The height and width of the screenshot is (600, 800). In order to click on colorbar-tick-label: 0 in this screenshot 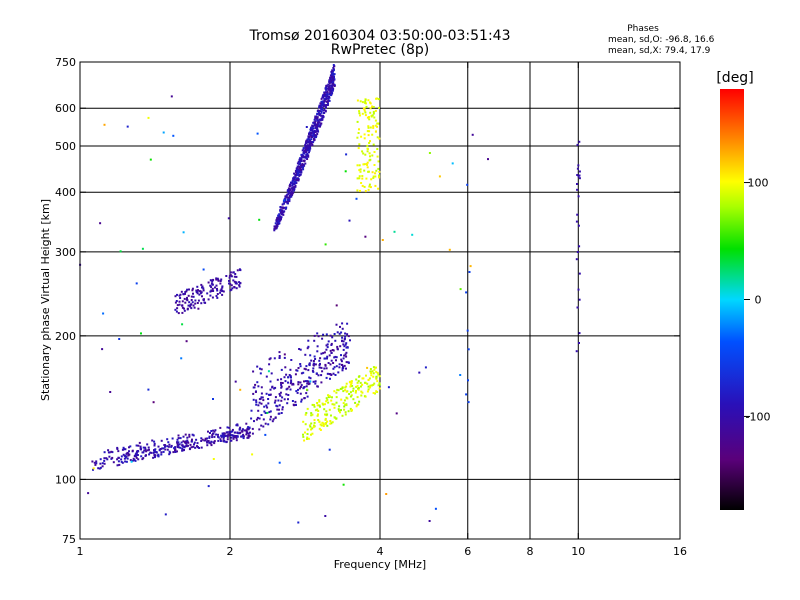, I will do `click(758, 300)`.